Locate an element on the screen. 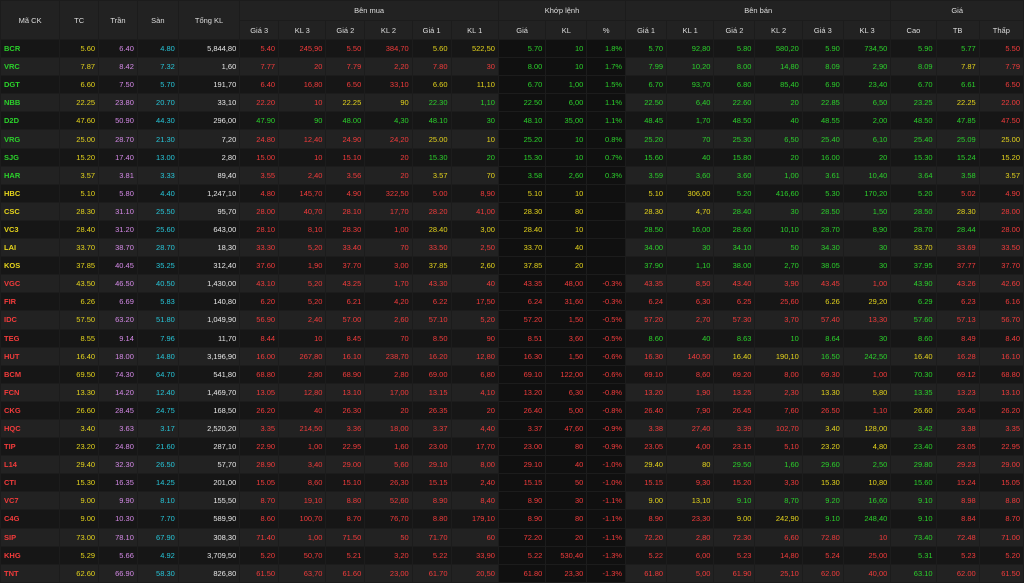 Image resolution: width=1024 pixels, height=583 pixels. ask-price-cell: 28.70 is located at coordinates (822, 229).